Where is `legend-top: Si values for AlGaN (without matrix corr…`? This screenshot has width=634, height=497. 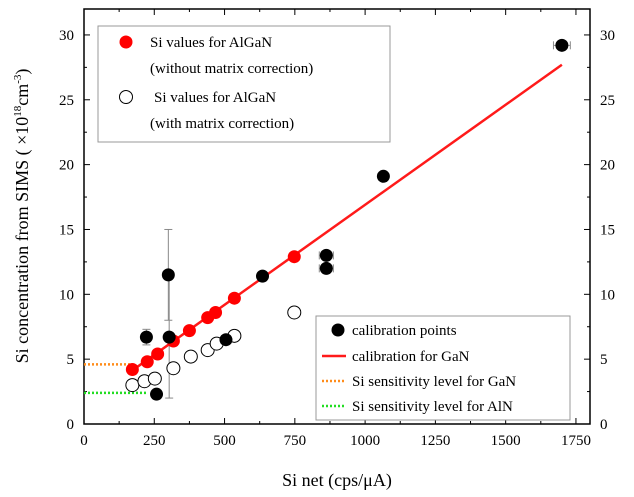 legend-top: Si values for AlGaN (without matrix corr… is located at coordinates (244, 84).